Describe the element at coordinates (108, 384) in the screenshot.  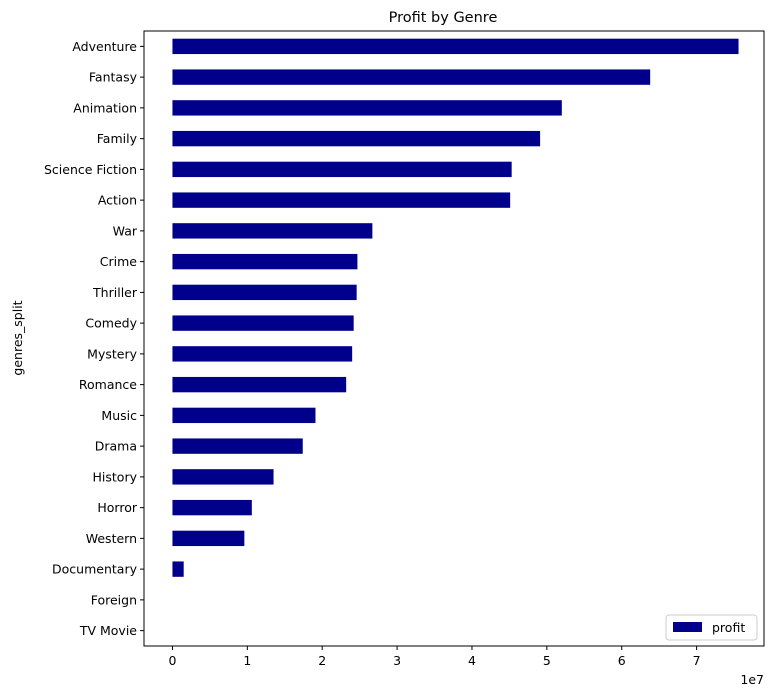
I see `y-tick-label: Romance` at that location.